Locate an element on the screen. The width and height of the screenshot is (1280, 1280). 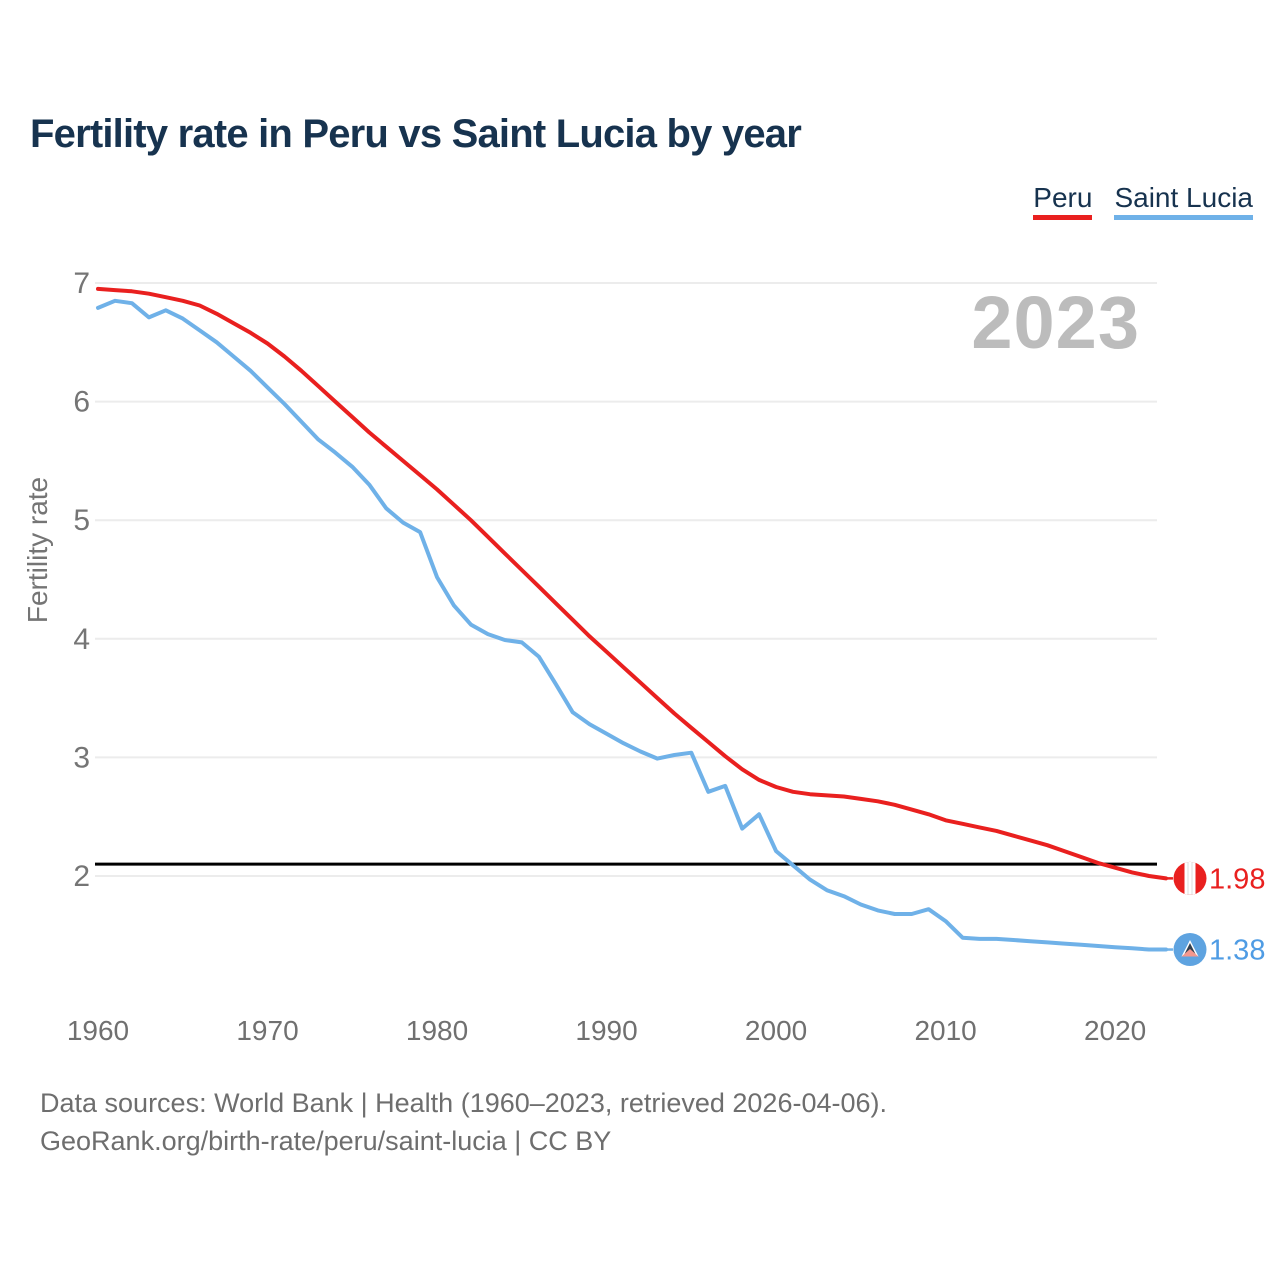
y-tick-label: 7 is located at coordinates (81, 283).